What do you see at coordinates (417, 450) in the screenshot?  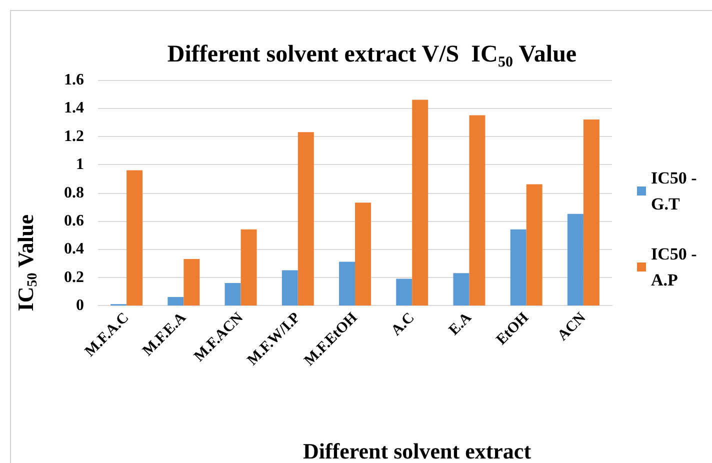 I see `x-axis-title: Different solvent extract` at bounding box center [417, 450].